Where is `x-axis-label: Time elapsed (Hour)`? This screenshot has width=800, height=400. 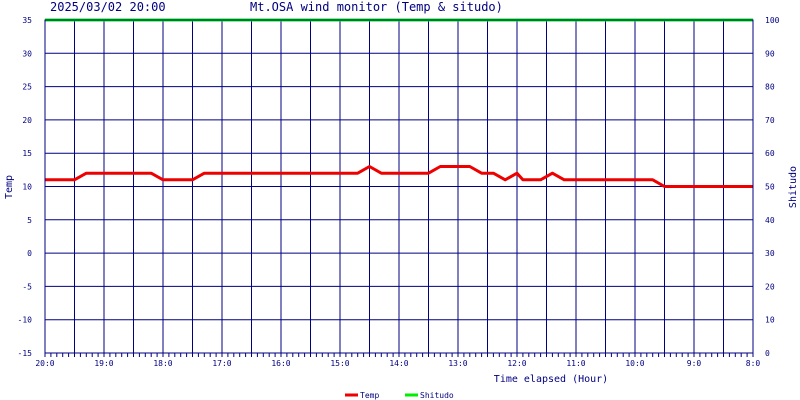 x-axis-label: Time elapsed (Hour) is located at coordinates (551, 379).